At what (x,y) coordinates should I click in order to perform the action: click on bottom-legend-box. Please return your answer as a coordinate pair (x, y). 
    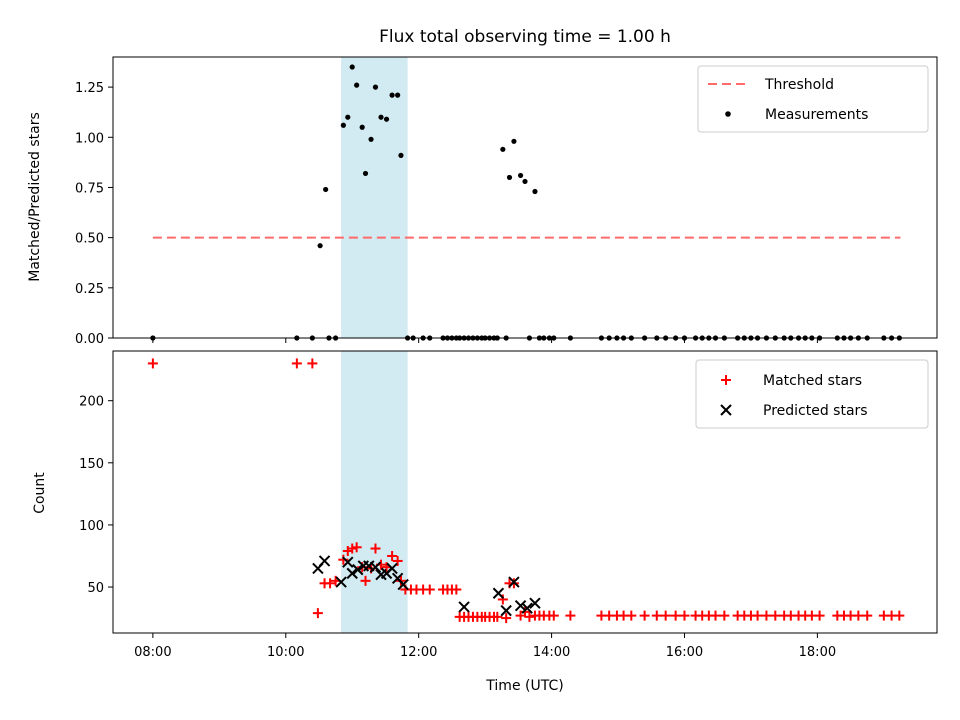
    Looking at the image, I should click on (812, 394).